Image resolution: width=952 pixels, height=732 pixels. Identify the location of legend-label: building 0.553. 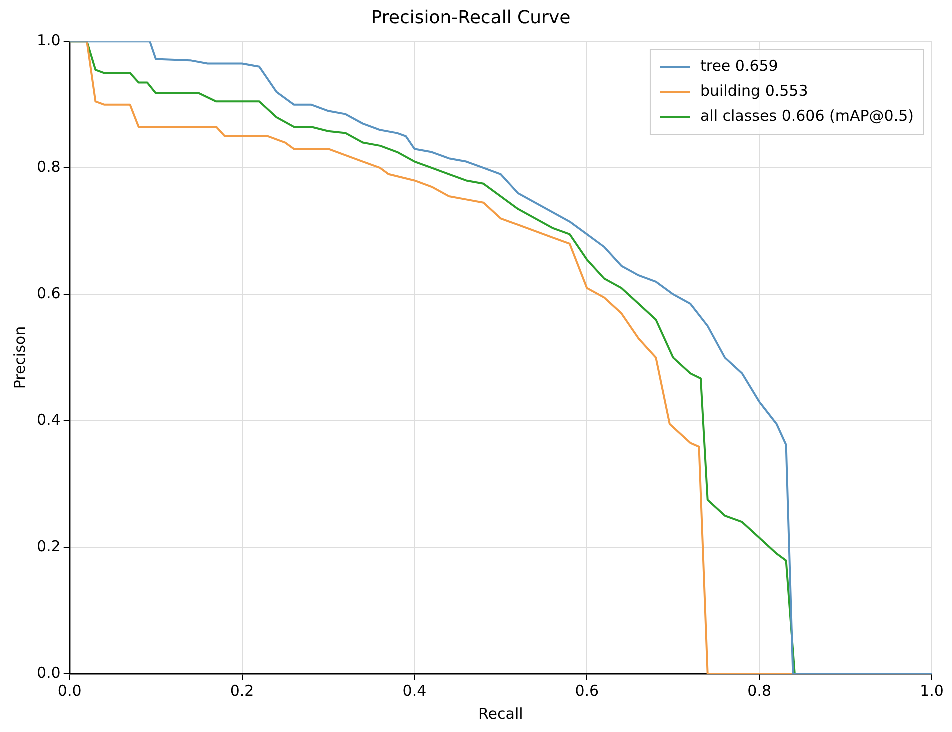
(754, 91).